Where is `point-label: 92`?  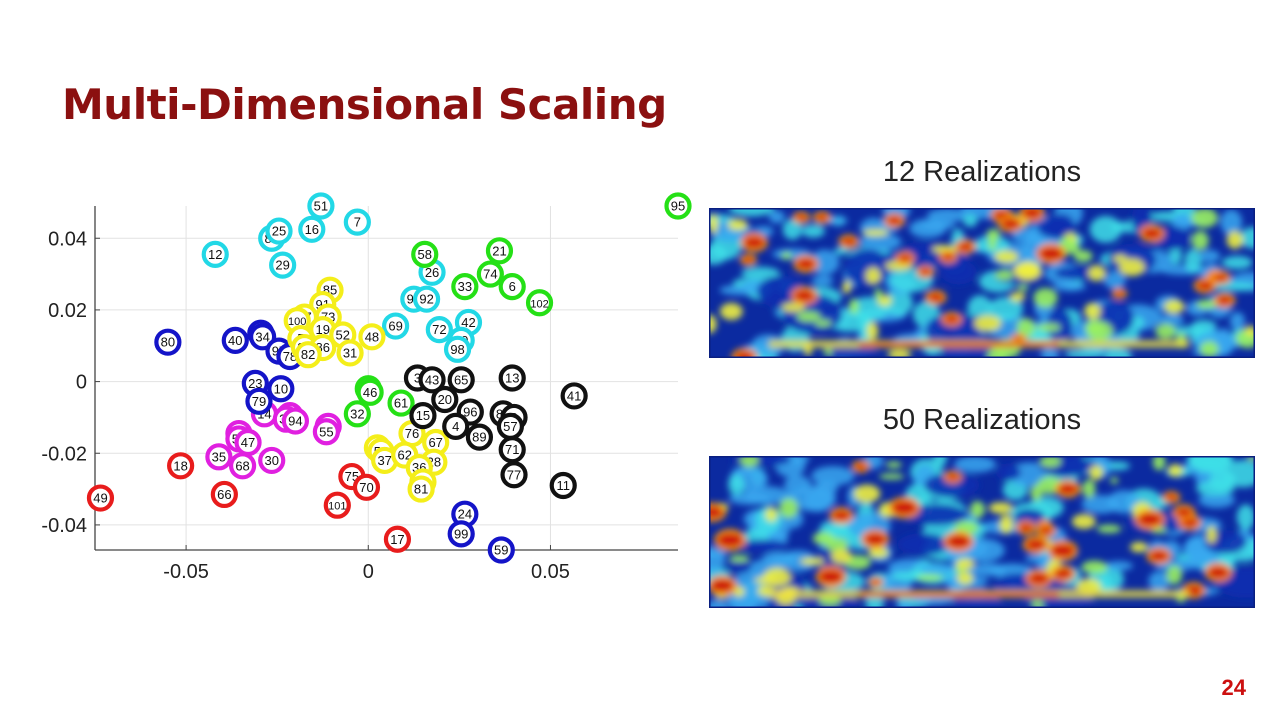
point-label: 92 is located at coordinates (426, 299).